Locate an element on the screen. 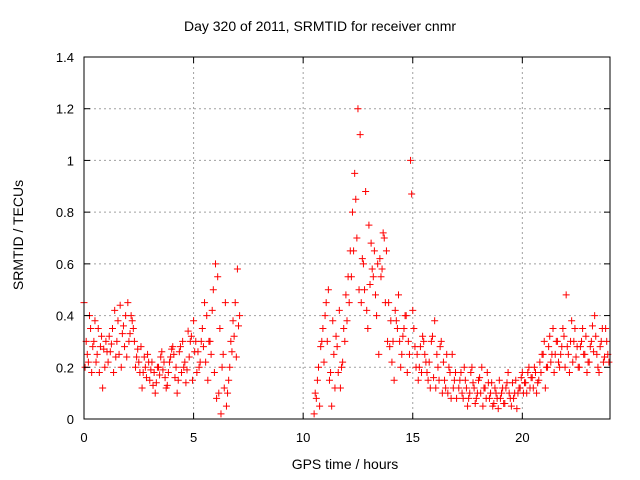 The height and width of the screenshot is (480, 640). y-tick-label: 0.2 is located at coordinates (65, 367).